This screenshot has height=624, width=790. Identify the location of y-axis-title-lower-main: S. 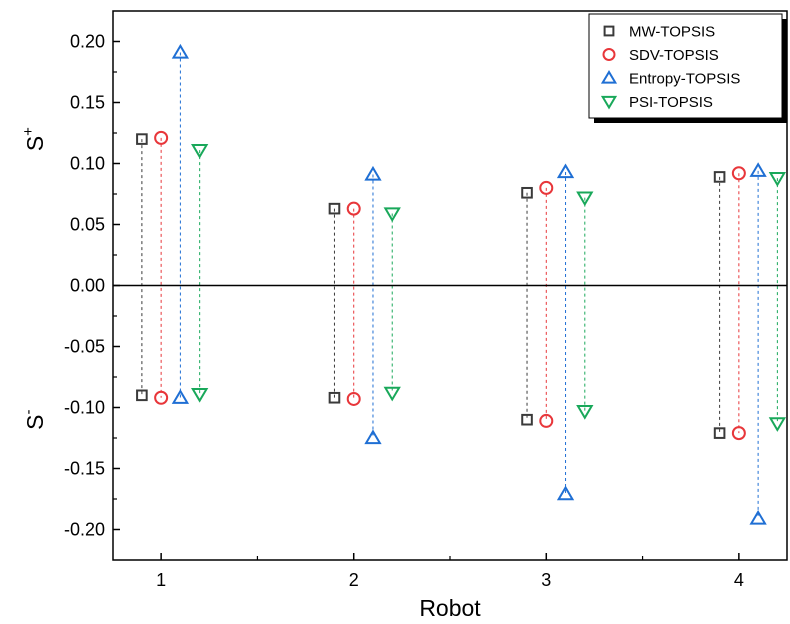
(35, 422).